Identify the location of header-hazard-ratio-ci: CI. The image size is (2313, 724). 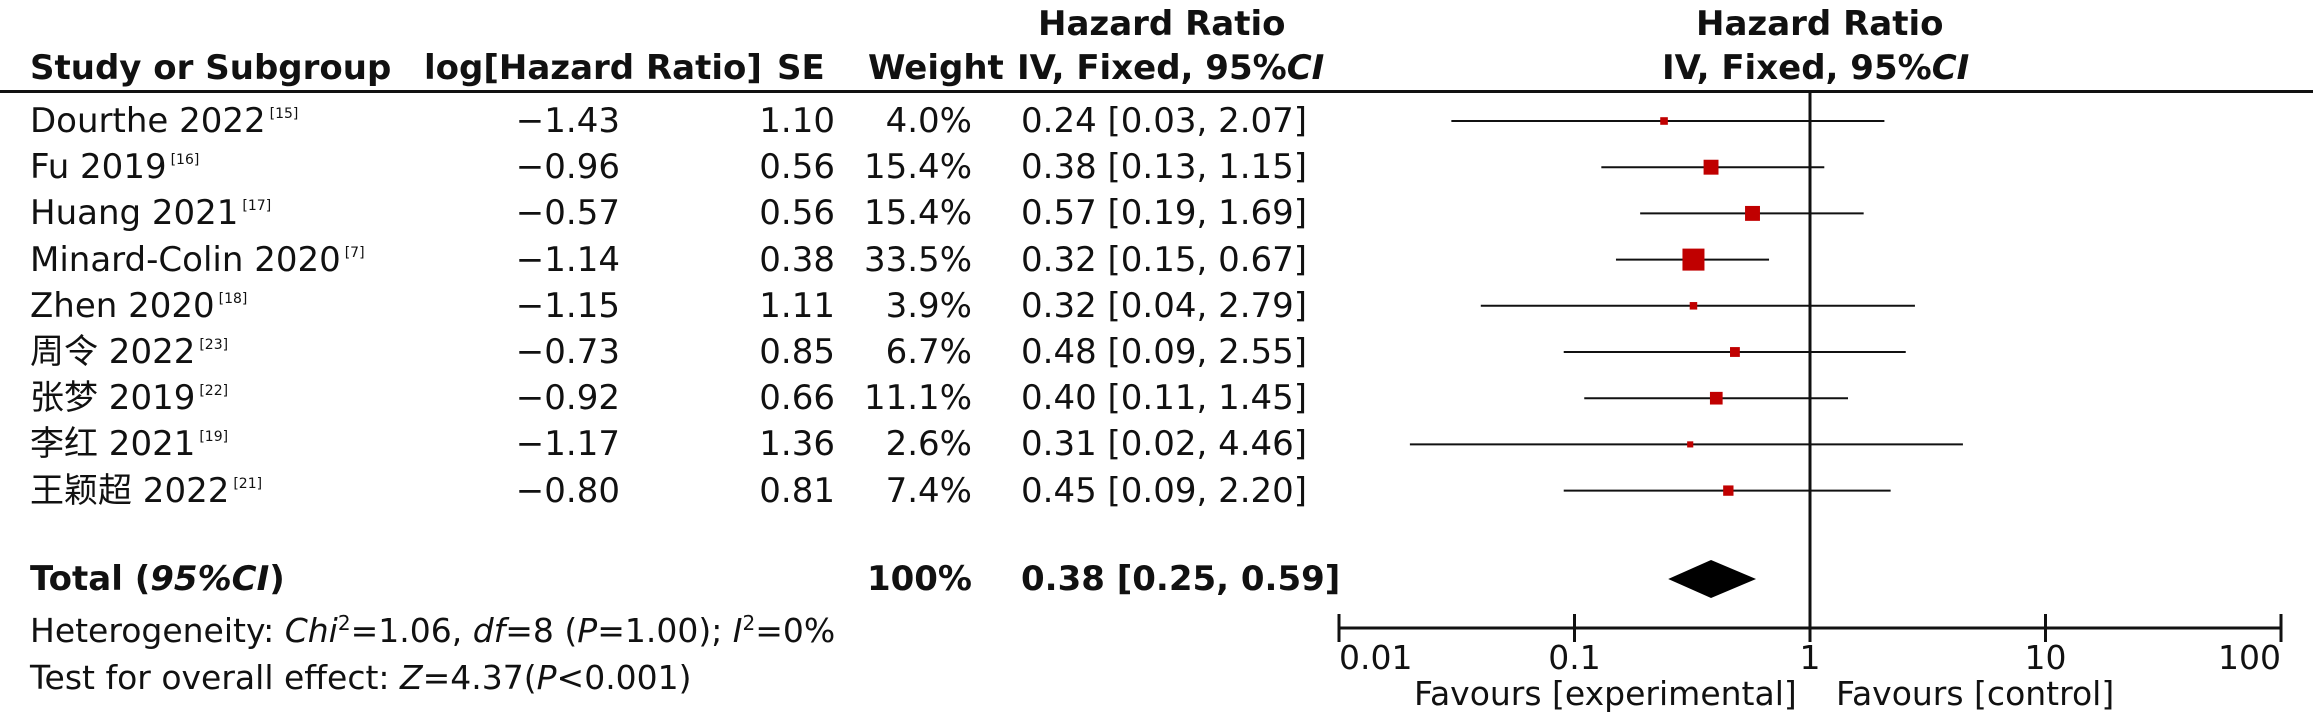
(1305, 68).